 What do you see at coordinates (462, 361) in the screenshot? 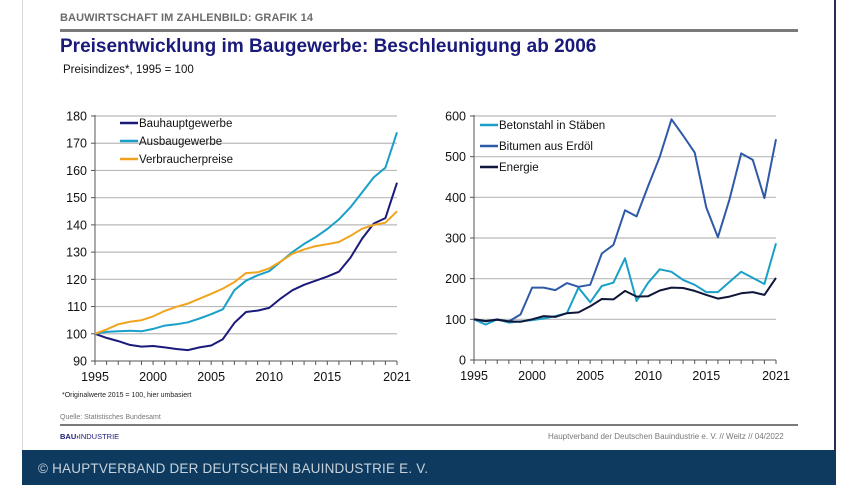
I see `y-tick-label: 0` at bounding box center [462, 361].